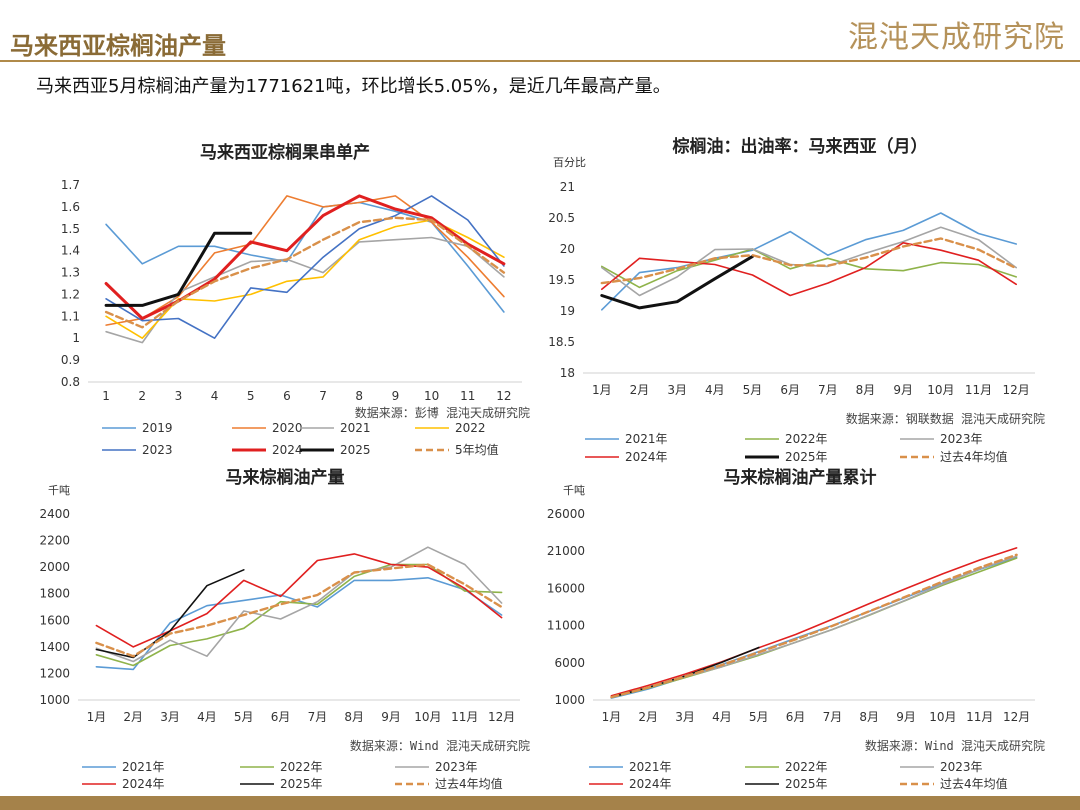  I want to click on x-tick-label: 7月, so click(318, 717).